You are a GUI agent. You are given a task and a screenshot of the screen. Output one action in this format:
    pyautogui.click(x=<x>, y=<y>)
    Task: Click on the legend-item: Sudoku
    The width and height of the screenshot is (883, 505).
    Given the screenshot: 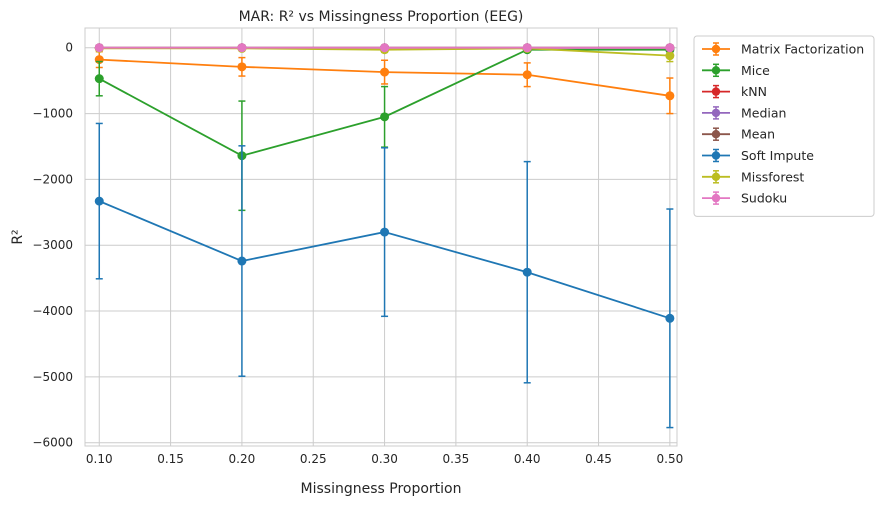 What is the action you would take?
    pyautogui.click(x=744, y=198)
    